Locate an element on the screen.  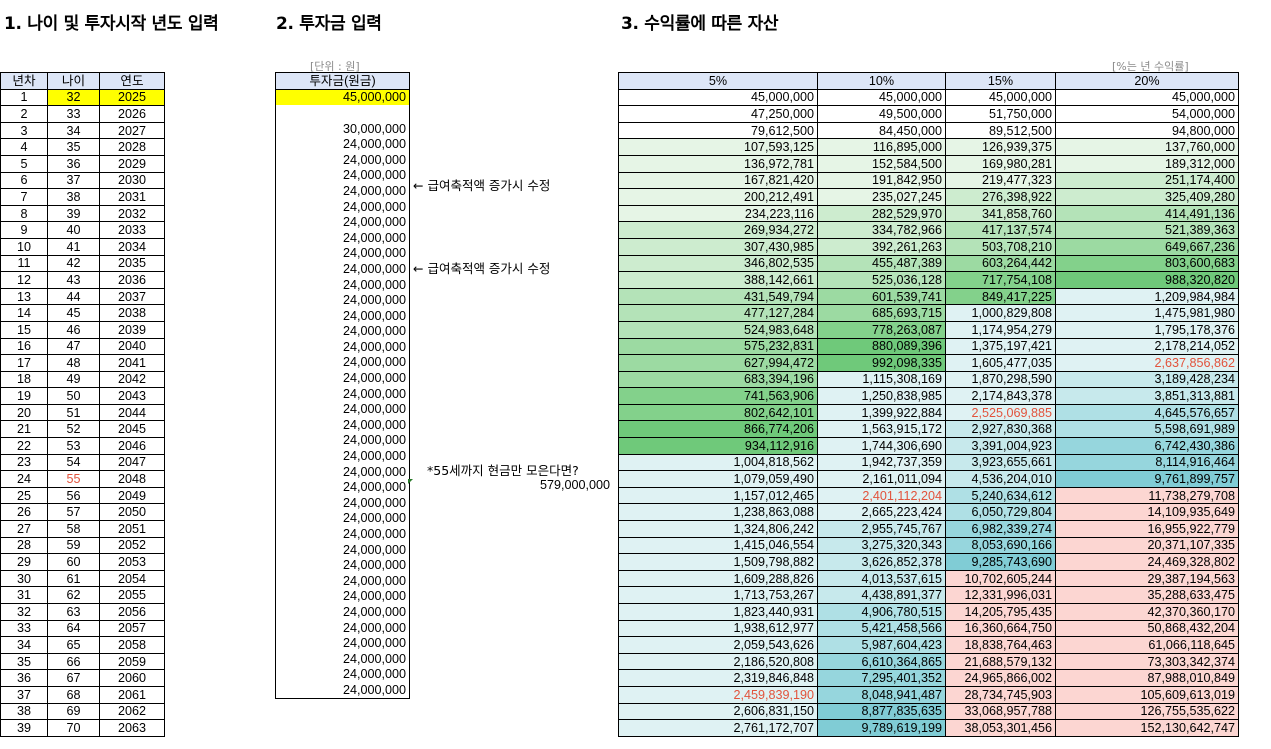
asset-value-cell: 803,600,683 is located at coordinates (1147, 263).